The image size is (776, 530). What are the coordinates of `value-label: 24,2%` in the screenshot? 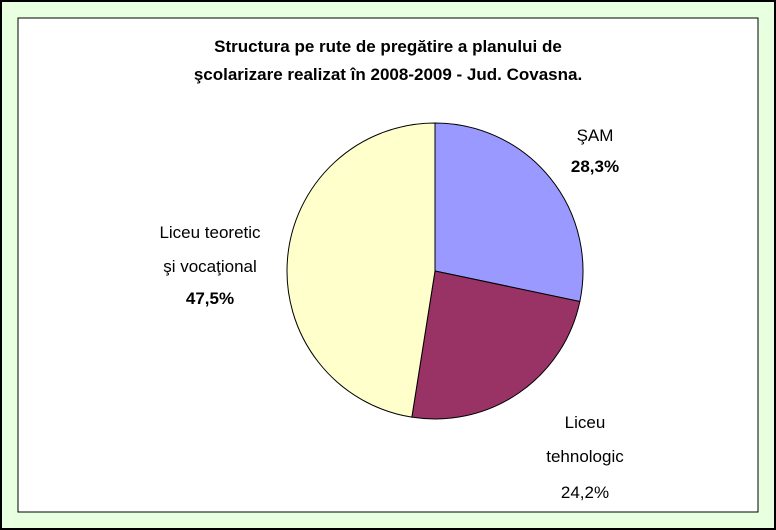 It's located at (585, 492).